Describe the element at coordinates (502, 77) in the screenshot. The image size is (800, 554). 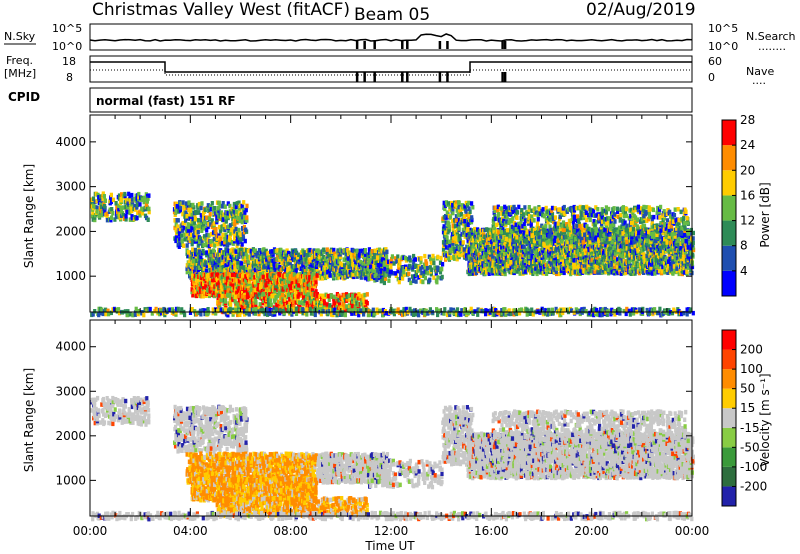
I see `gap-bar` at that location.